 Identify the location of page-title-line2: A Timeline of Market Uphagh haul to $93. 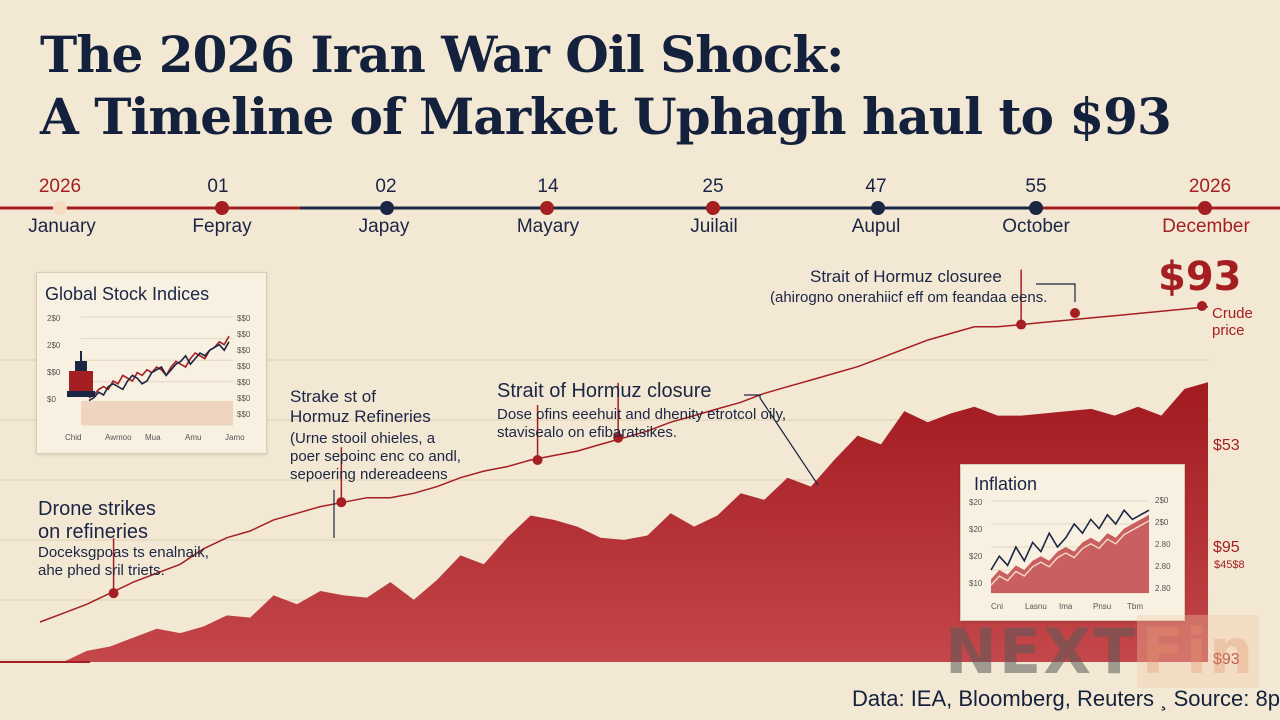
(606, 116).